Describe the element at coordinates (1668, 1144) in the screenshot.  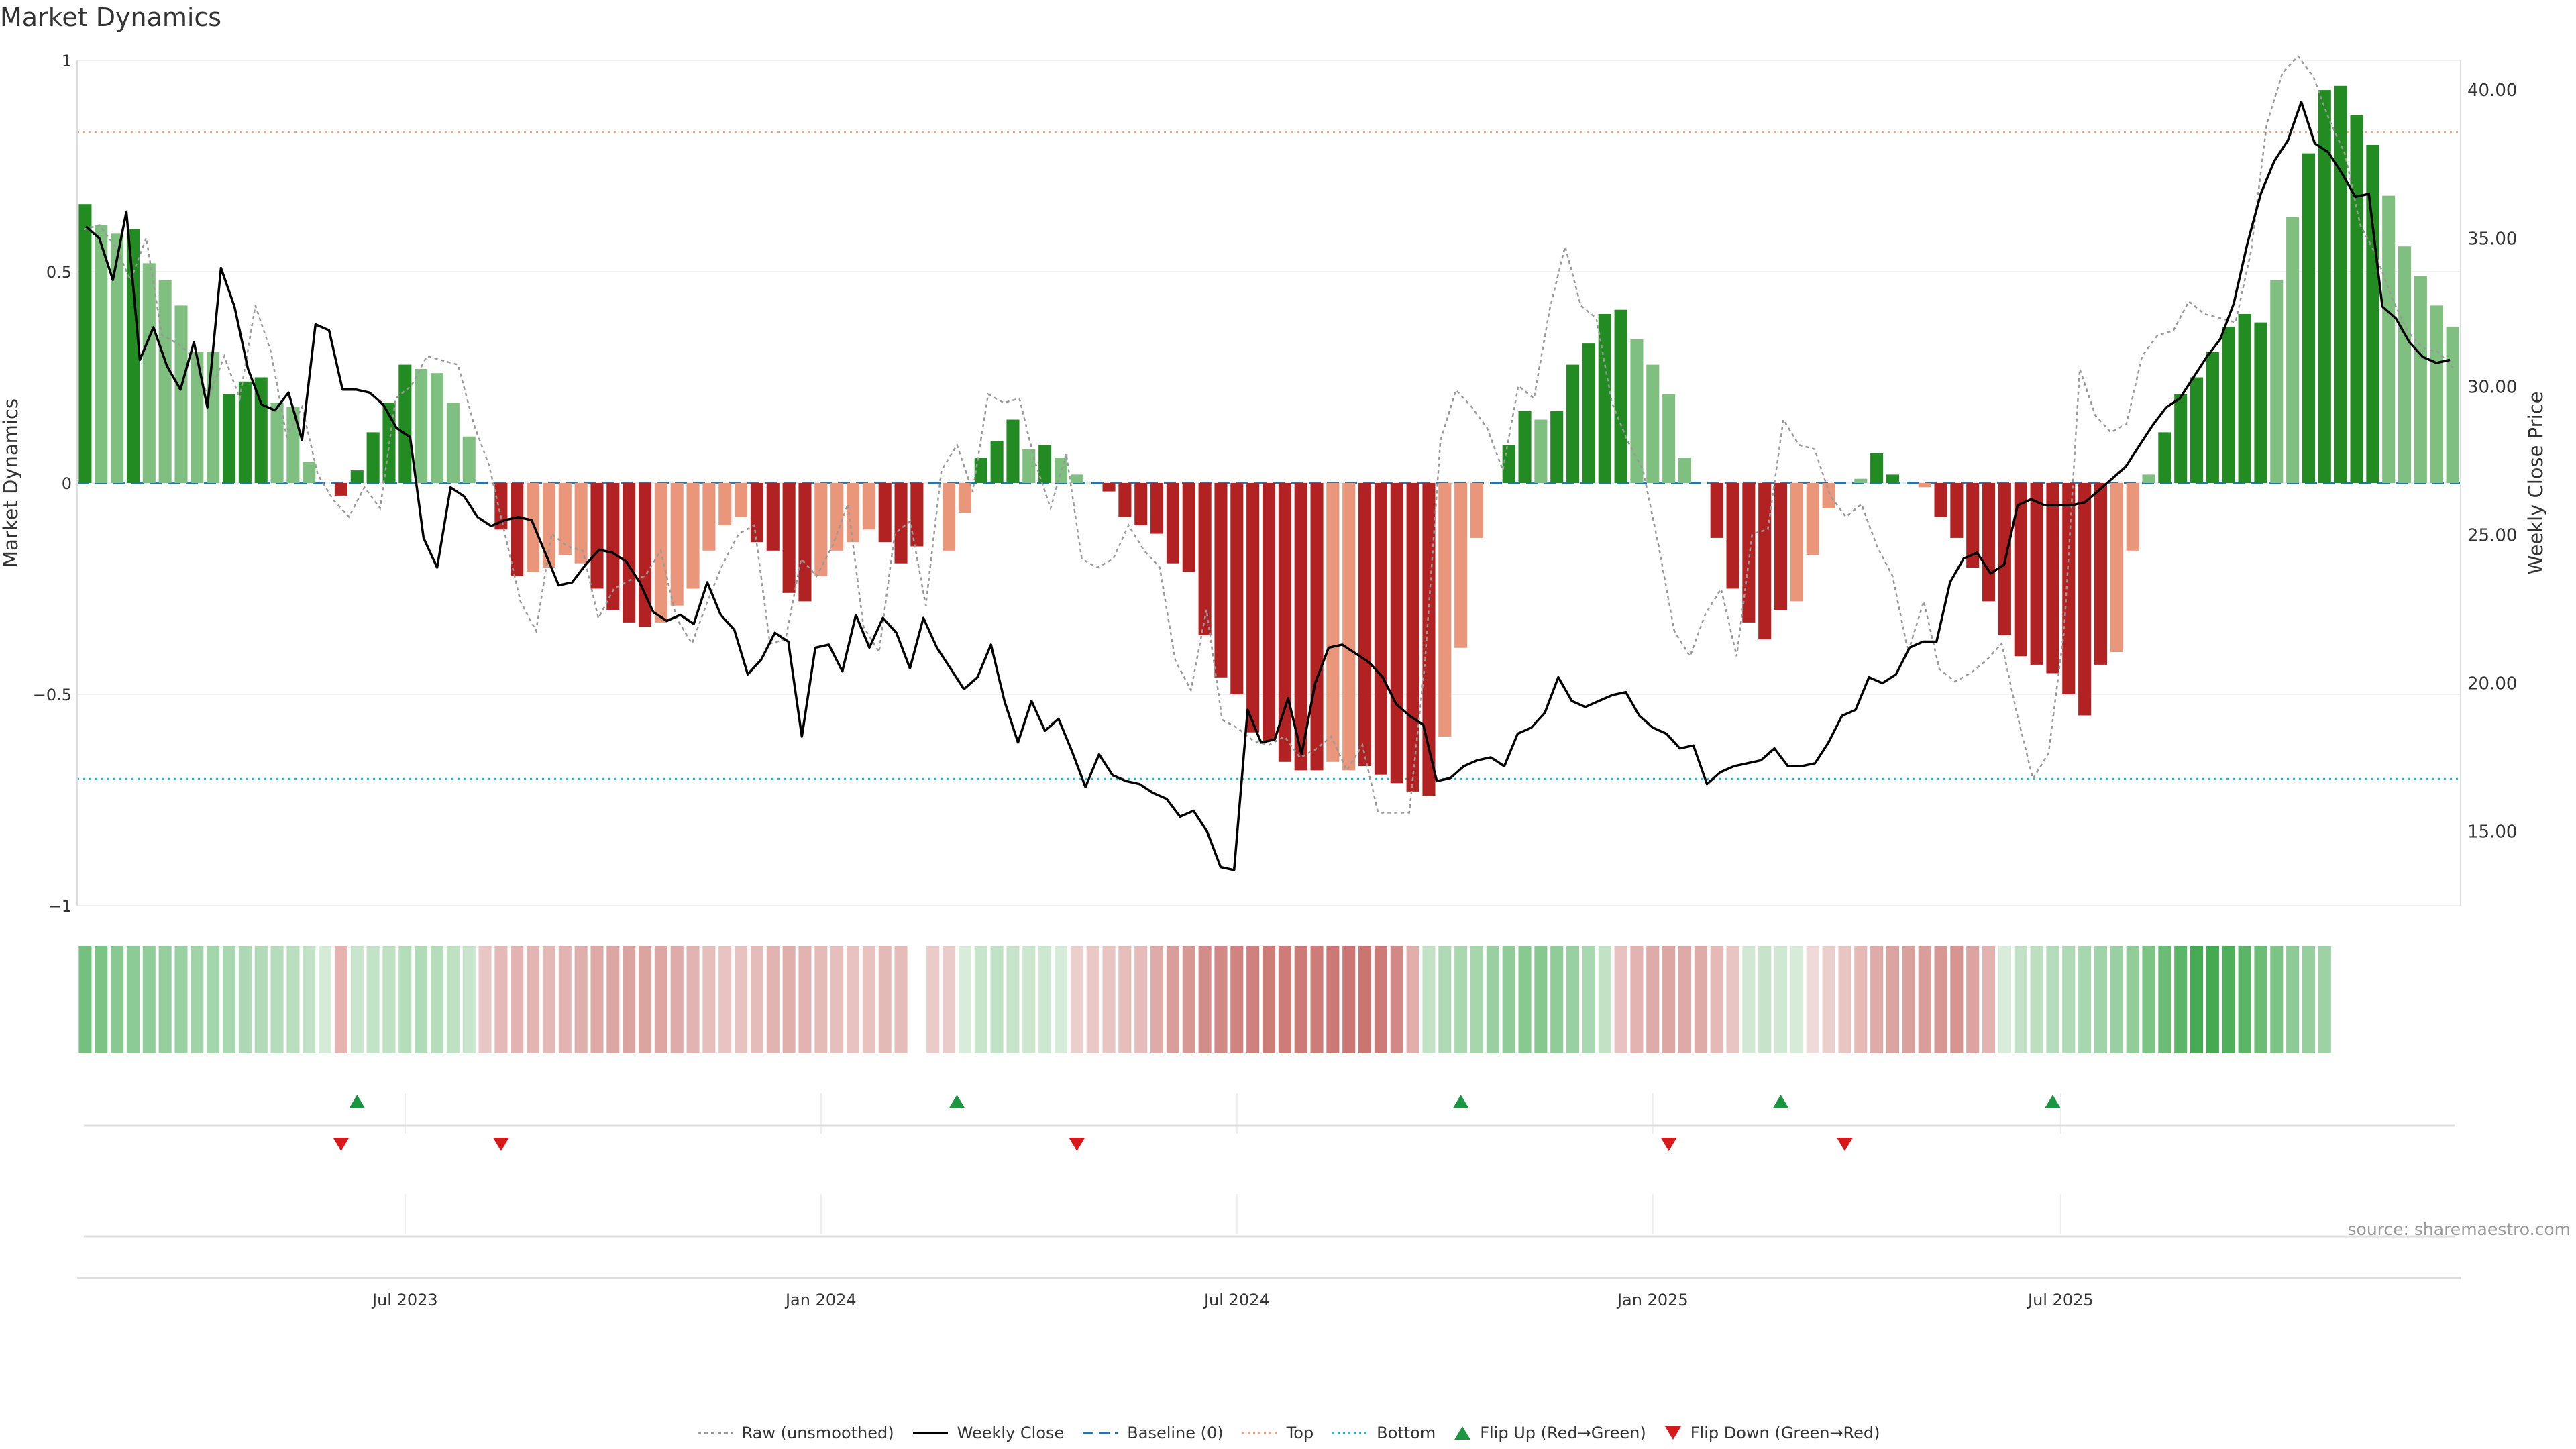
I see `flip-down-marker` at that location.